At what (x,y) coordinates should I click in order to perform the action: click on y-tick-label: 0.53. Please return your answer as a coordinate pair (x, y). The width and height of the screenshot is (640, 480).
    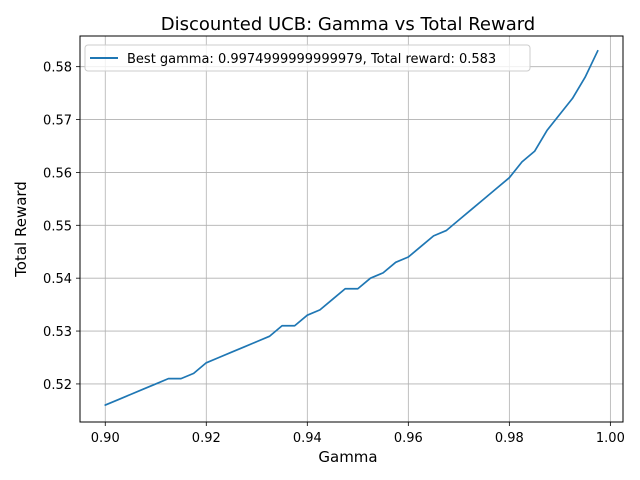
    Looking at the image, I should click on (57, 332).